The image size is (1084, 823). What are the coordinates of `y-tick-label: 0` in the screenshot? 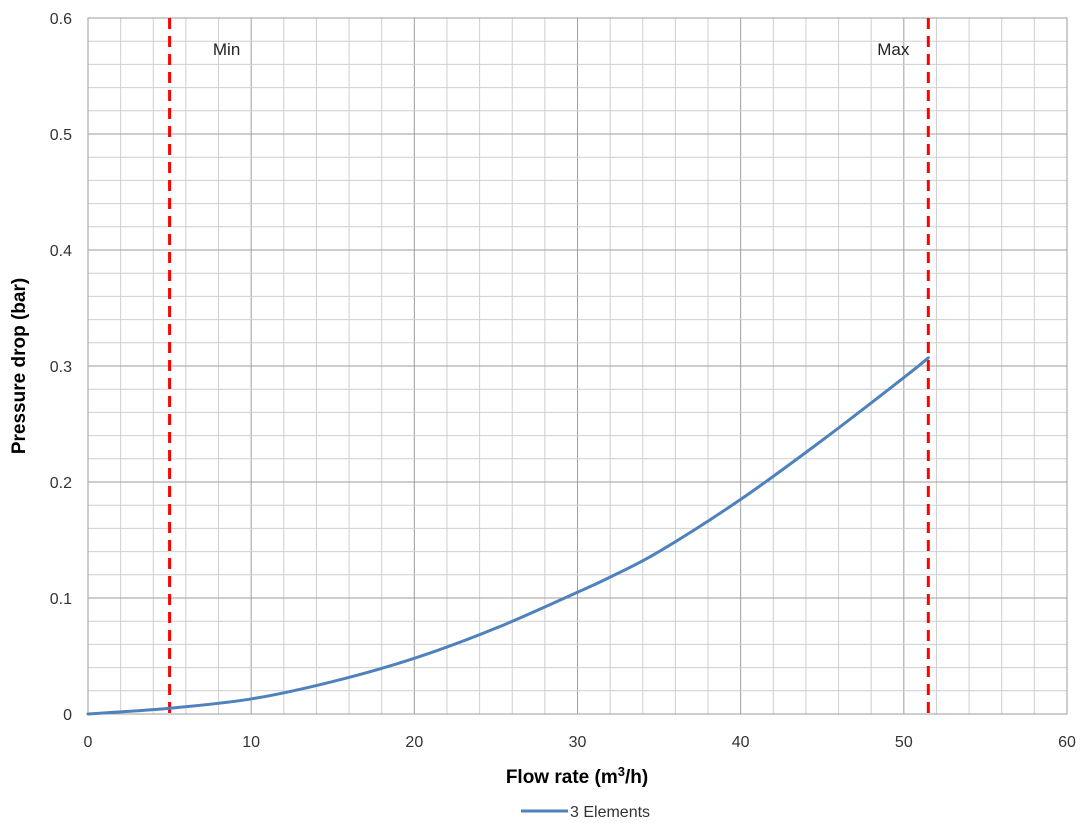 It's located at (67, 715).